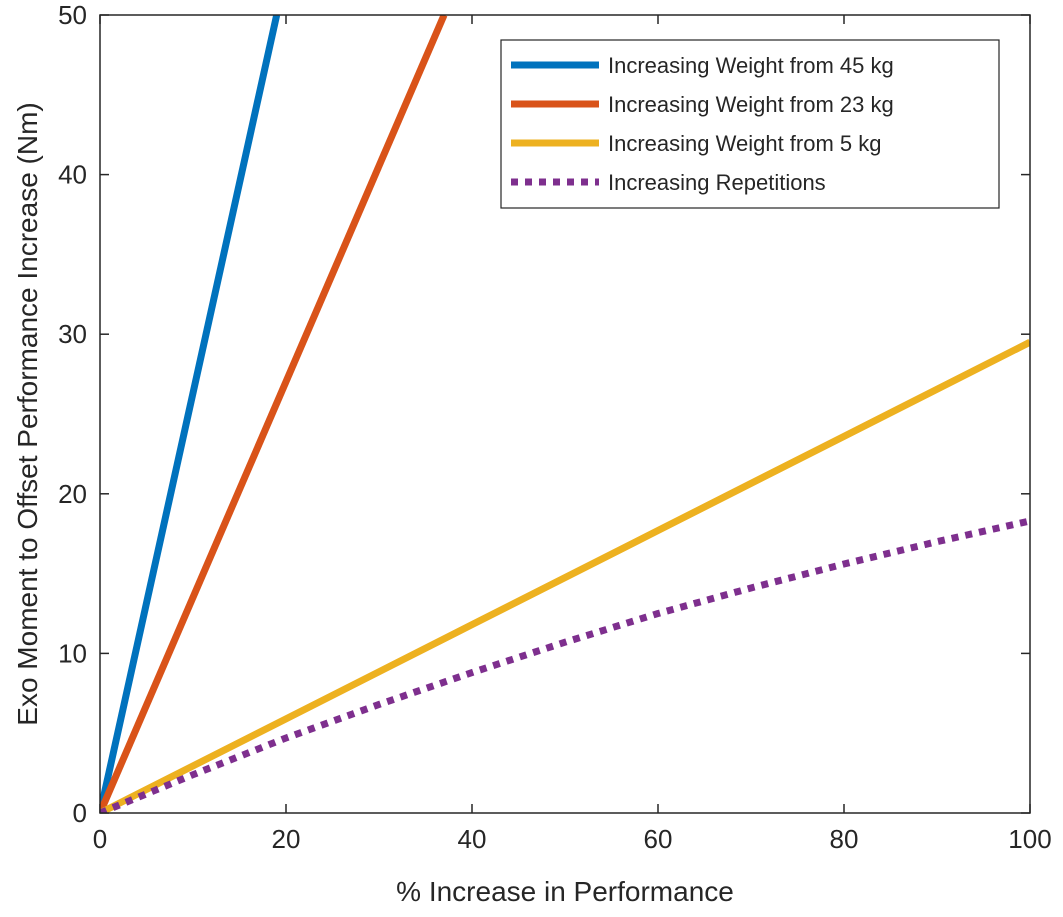  Describe the element at coordinates (1029, 839) in the screenshot. I see `x-tick-label: 100` at that location.